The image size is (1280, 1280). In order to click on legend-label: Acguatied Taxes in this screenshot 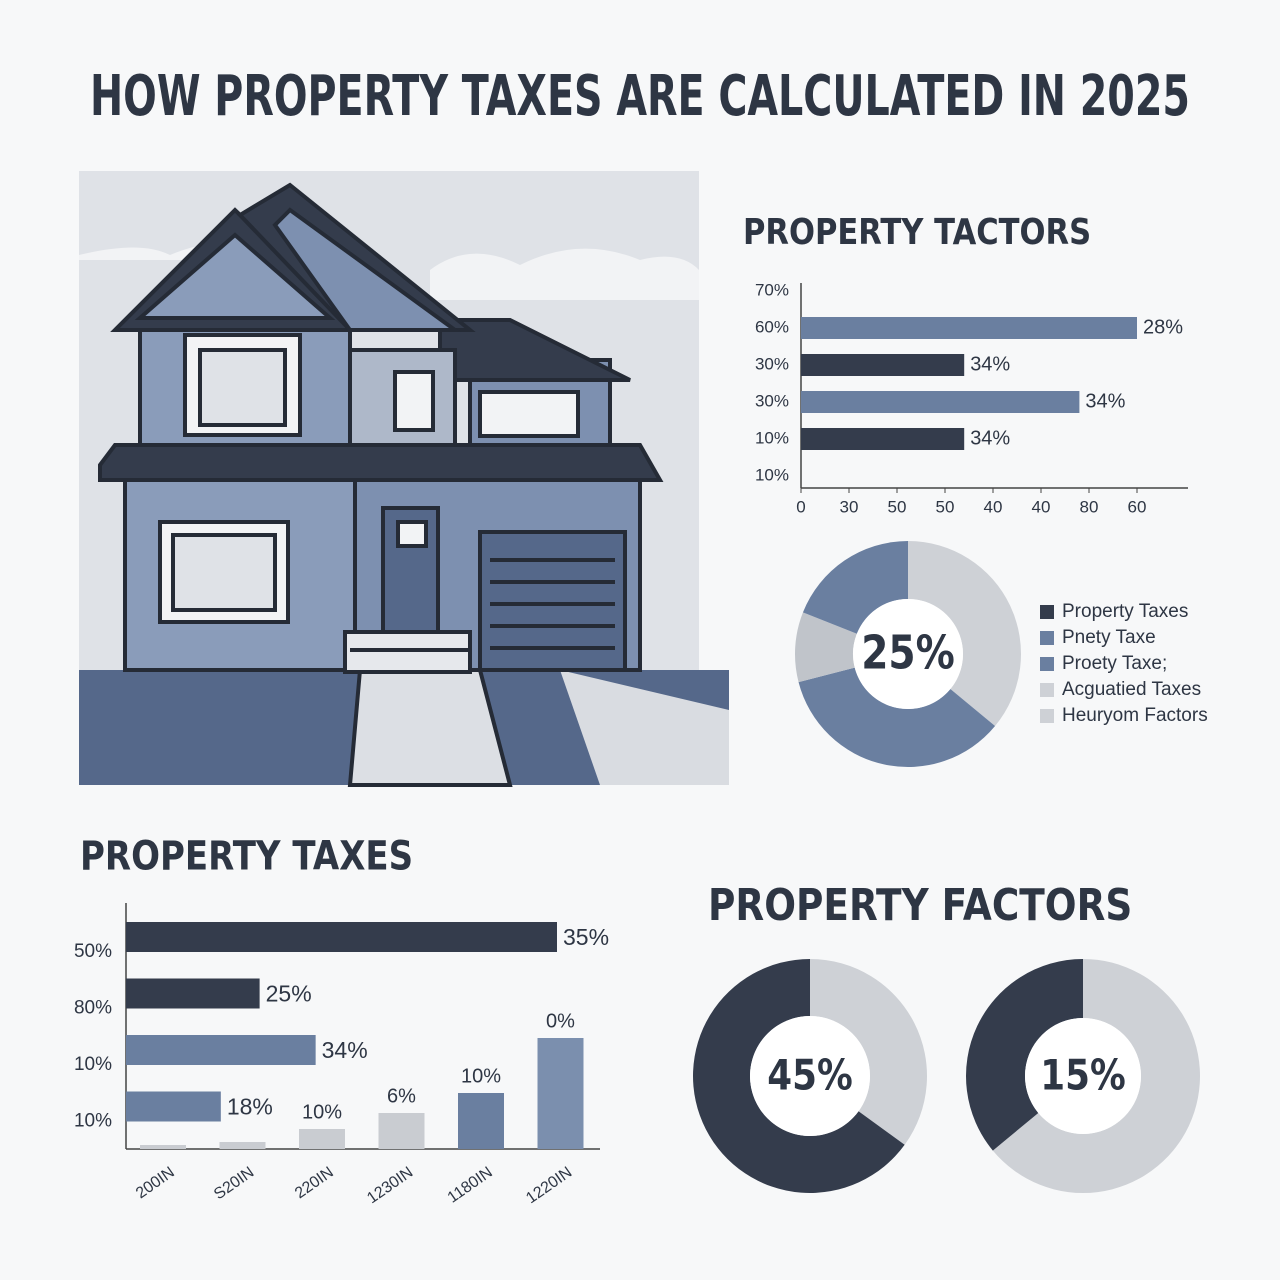, I will do `click(1131, 689)`.